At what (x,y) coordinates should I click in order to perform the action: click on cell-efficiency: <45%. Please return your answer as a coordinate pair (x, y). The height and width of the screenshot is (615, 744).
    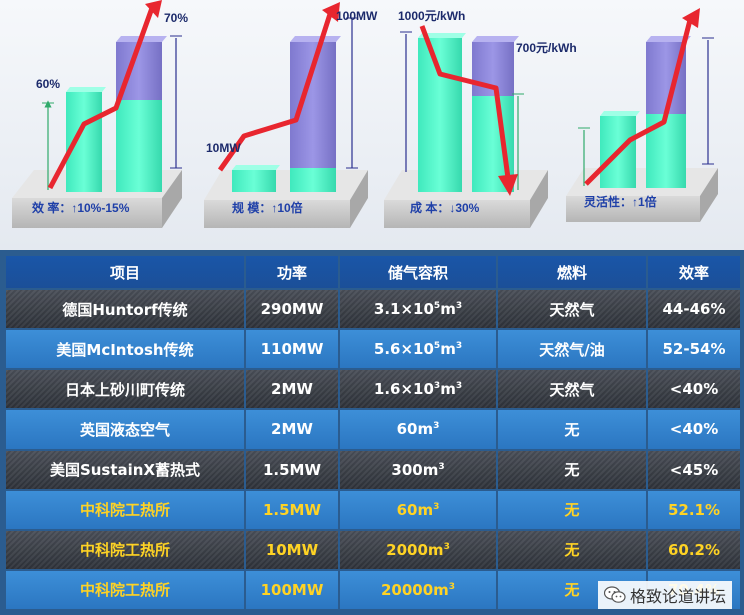
    Looking at the image, I should click on (694, 469).